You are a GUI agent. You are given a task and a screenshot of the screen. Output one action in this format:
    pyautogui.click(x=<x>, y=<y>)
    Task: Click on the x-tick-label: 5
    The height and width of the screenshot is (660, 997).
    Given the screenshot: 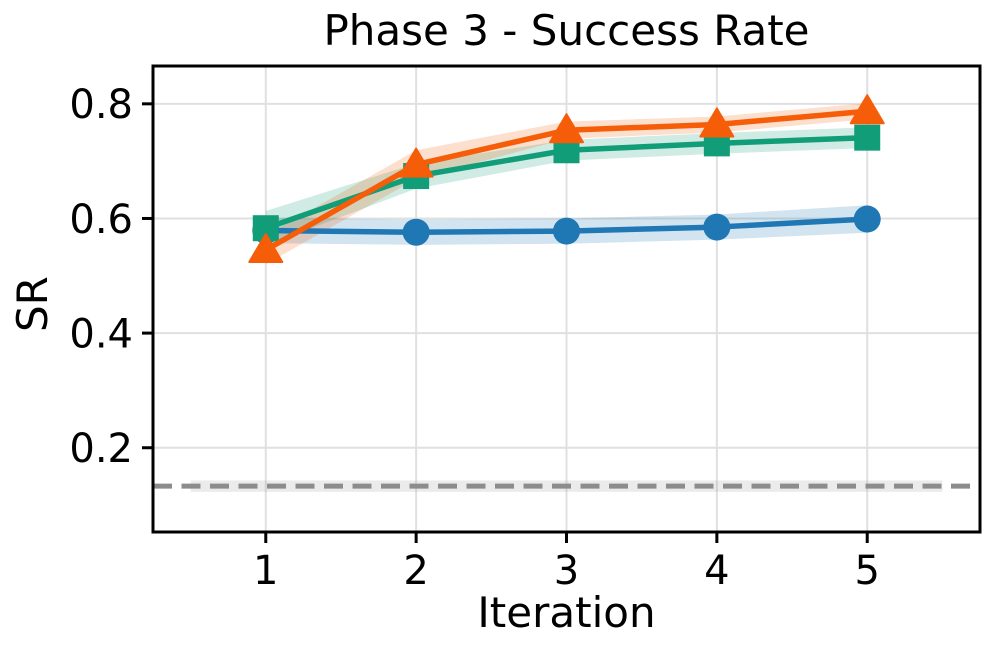 What is the action you would take?
    pyautogui.click(x=867, y=571)
    